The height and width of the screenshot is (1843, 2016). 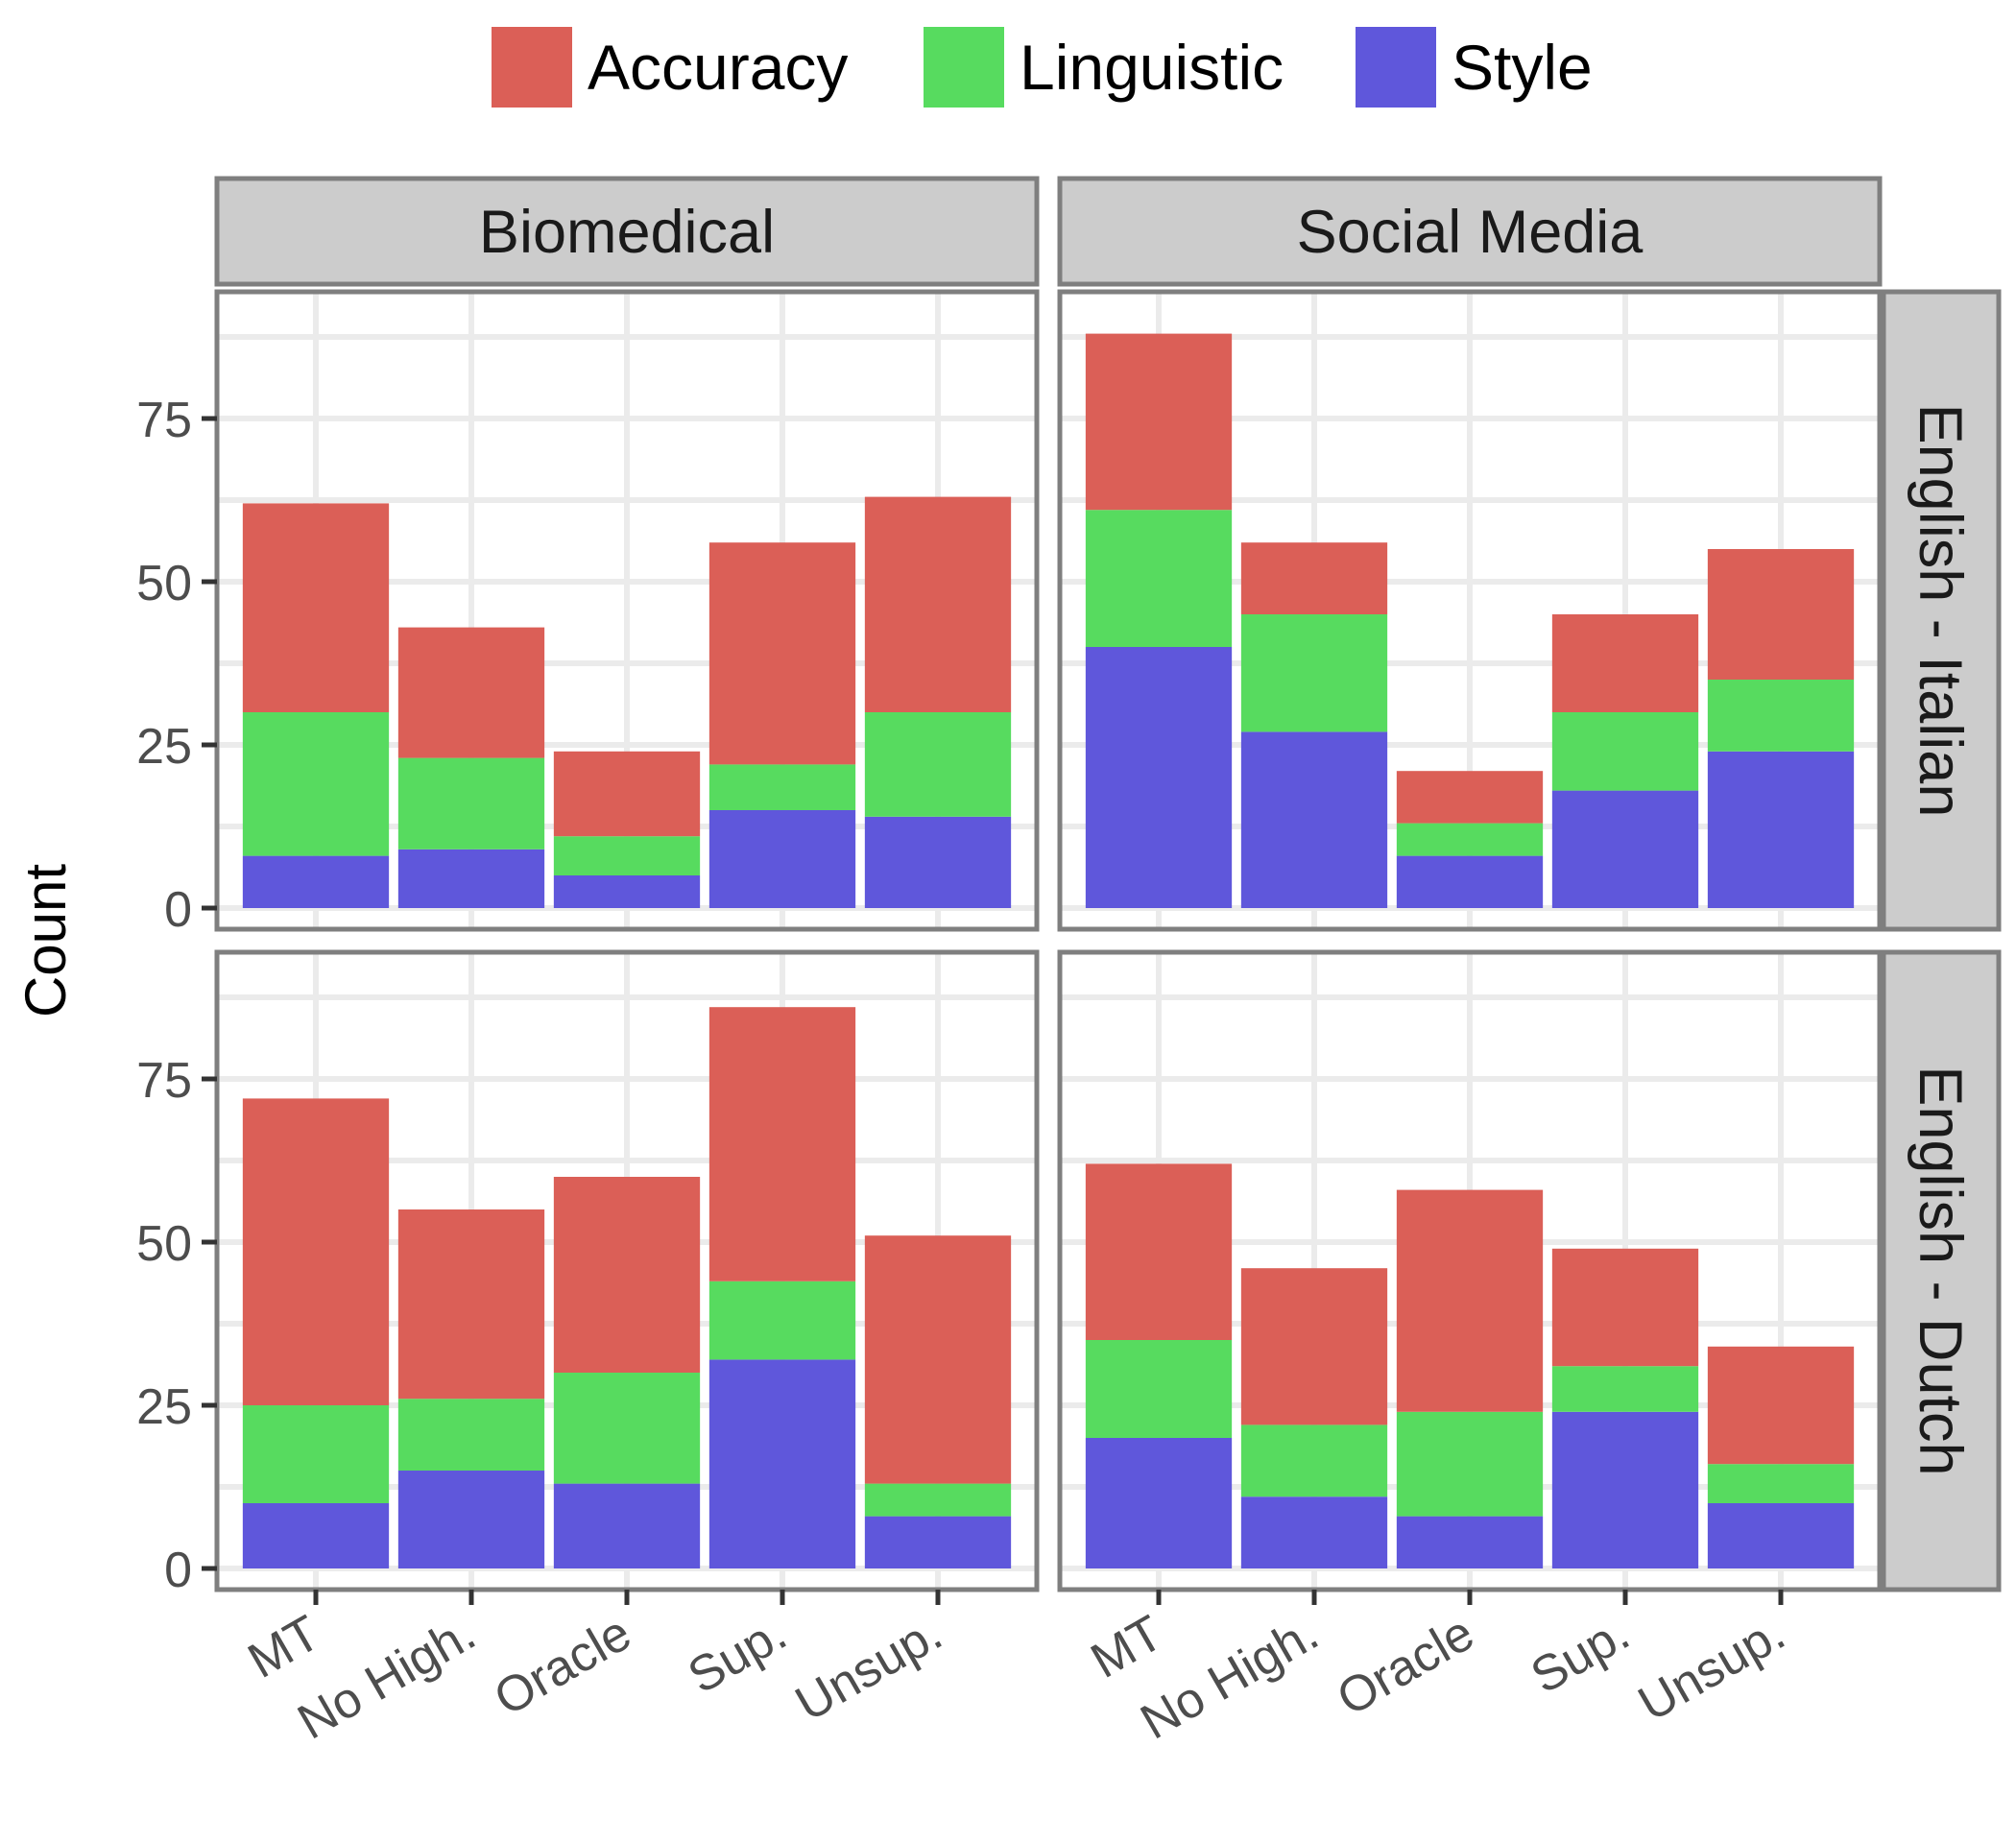 What do you see at coordinates (1405, 1666) in the screenshot?
I see `x-tick-label-oracle: Oracle` at bounding box center [1405, 1666].